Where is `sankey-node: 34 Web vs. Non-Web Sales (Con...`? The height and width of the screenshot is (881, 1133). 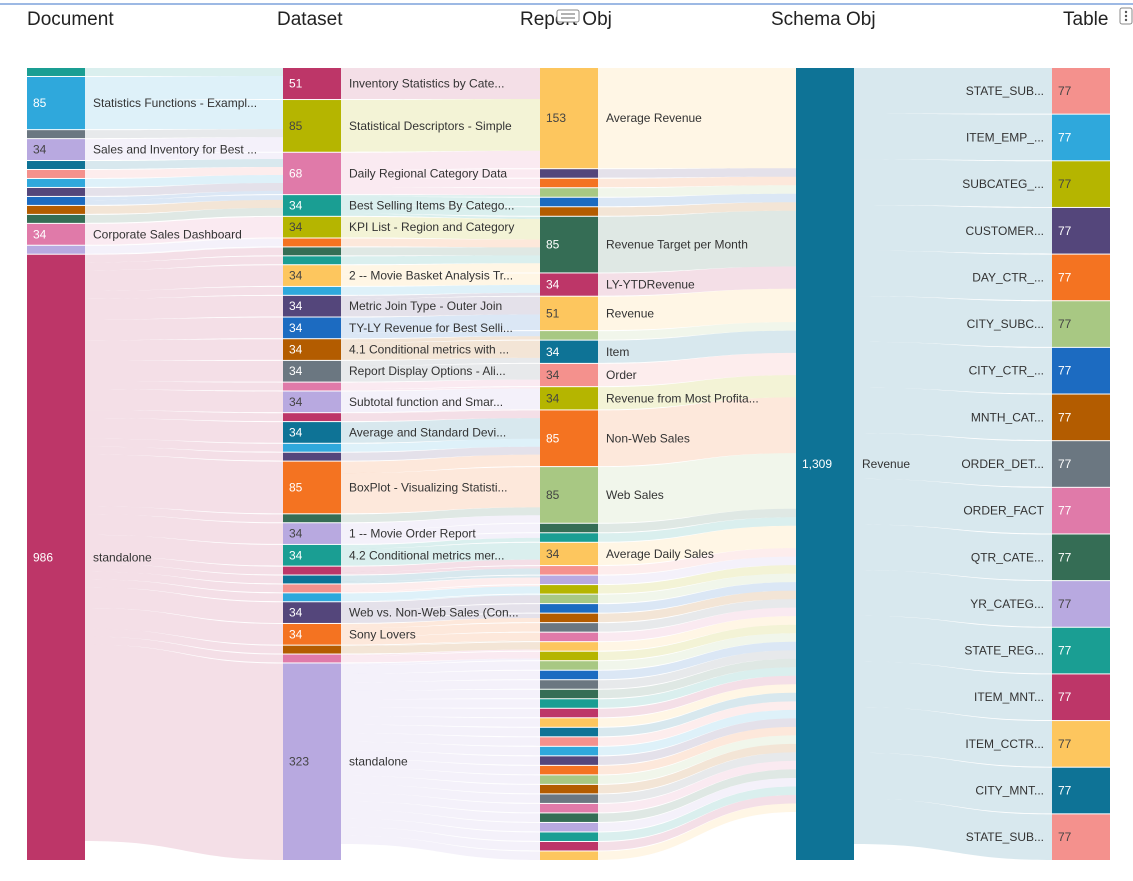
sankey-node: 34 Web vs. Non-Web Sales (Con... is located at coordinates (401, 612).